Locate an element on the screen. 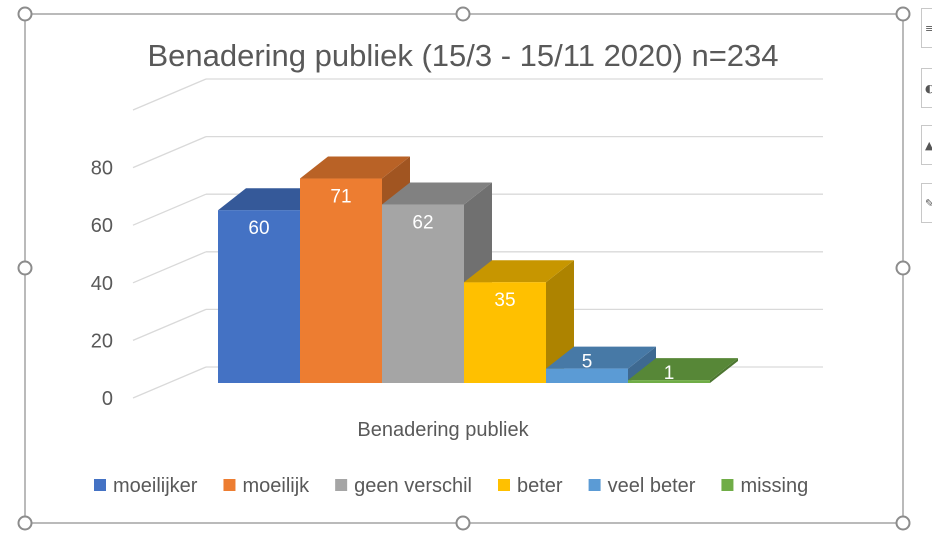 The height and width of the screenshot is (538, 932). y-tick-label: 40 is located at coordinates (102, 284).